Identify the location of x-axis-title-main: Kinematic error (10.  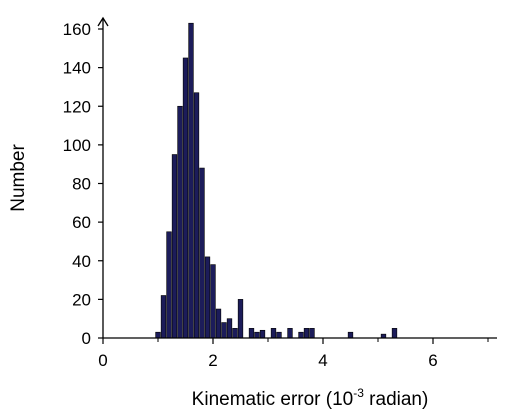
(273, 399).